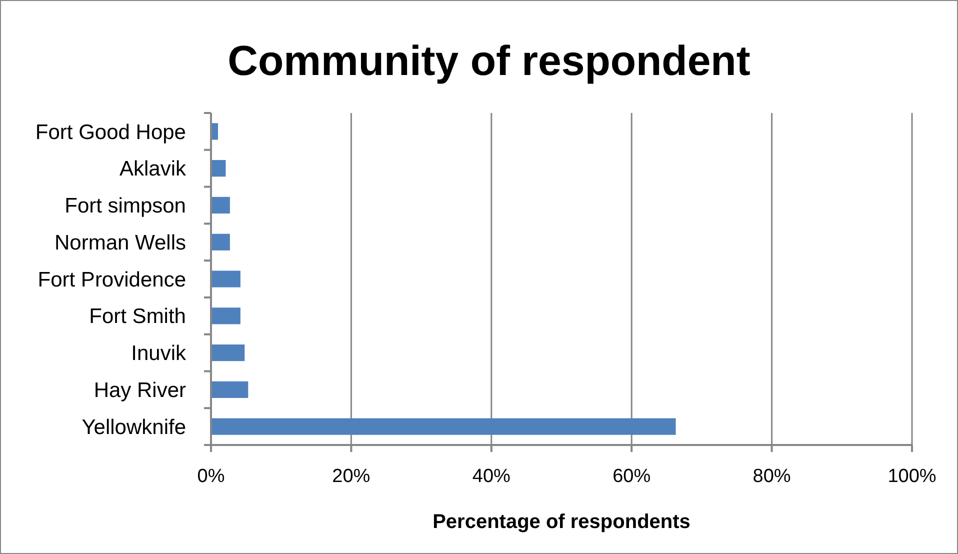 The height and width of the screenshot is (554, 958). What do you see at coordinates (491, 476) in the screenshot?
I see `x-tick-label: 40%` at bounding box center [491, 476].